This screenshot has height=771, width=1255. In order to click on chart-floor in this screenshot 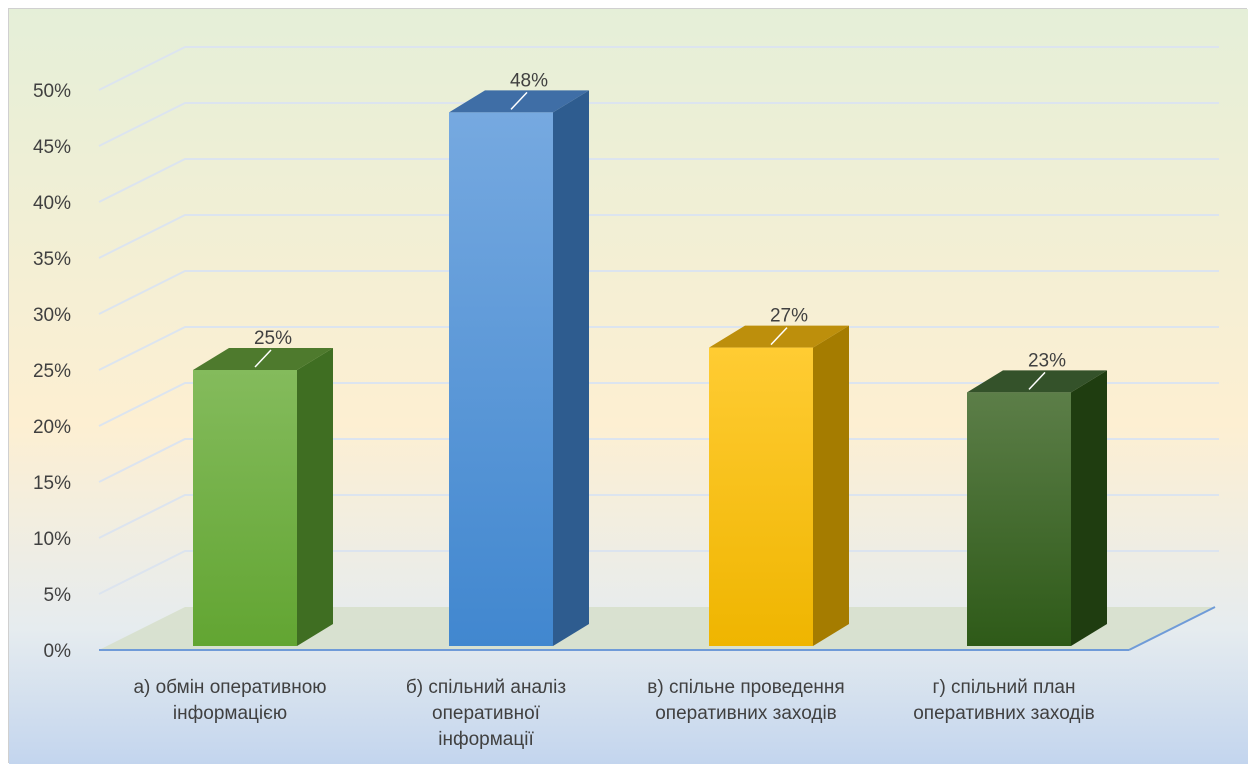, I will do `click(657, 628)`.